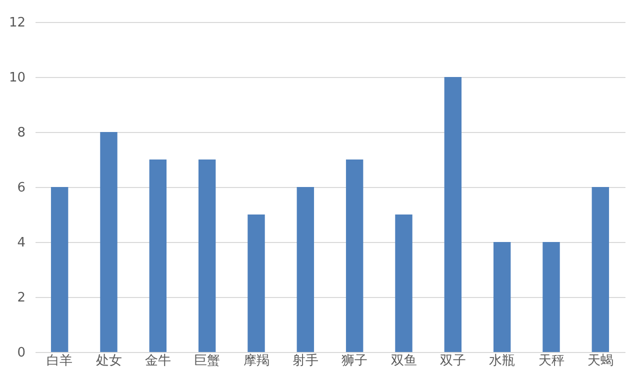 The image size is (640, 384). What do you see at coordinates (21, 298) in the screenshot?
I see `y-tick-label: 2` at bounding box center [21, 298].